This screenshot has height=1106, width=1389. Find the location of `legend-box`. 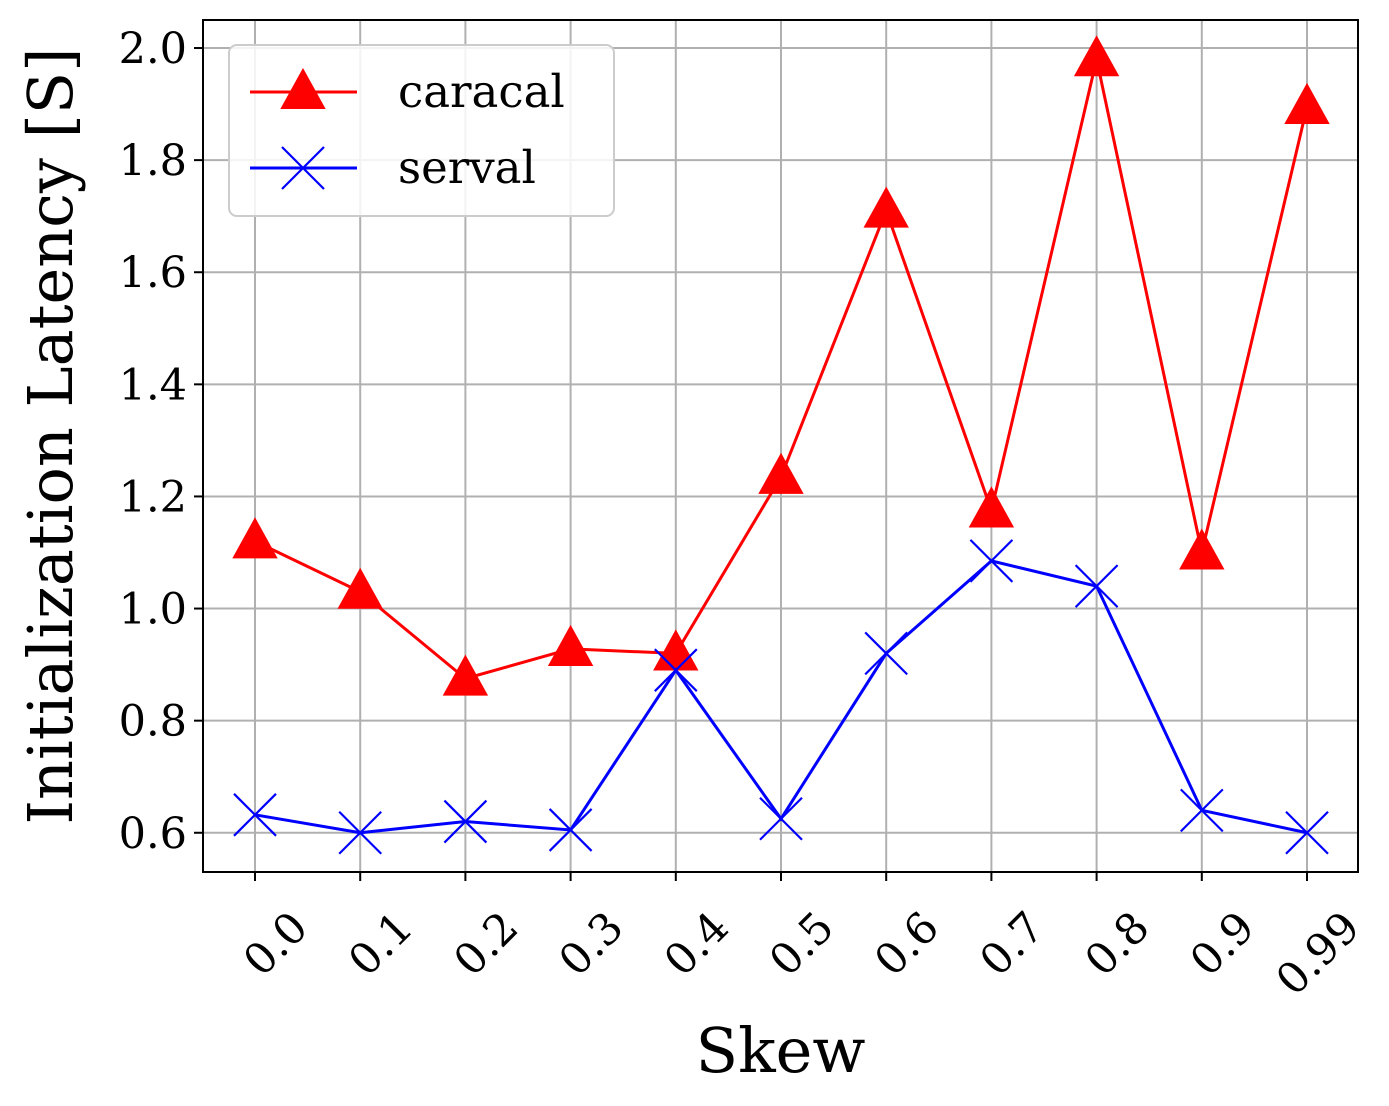

legend-box is located at coordinates (421, 130).